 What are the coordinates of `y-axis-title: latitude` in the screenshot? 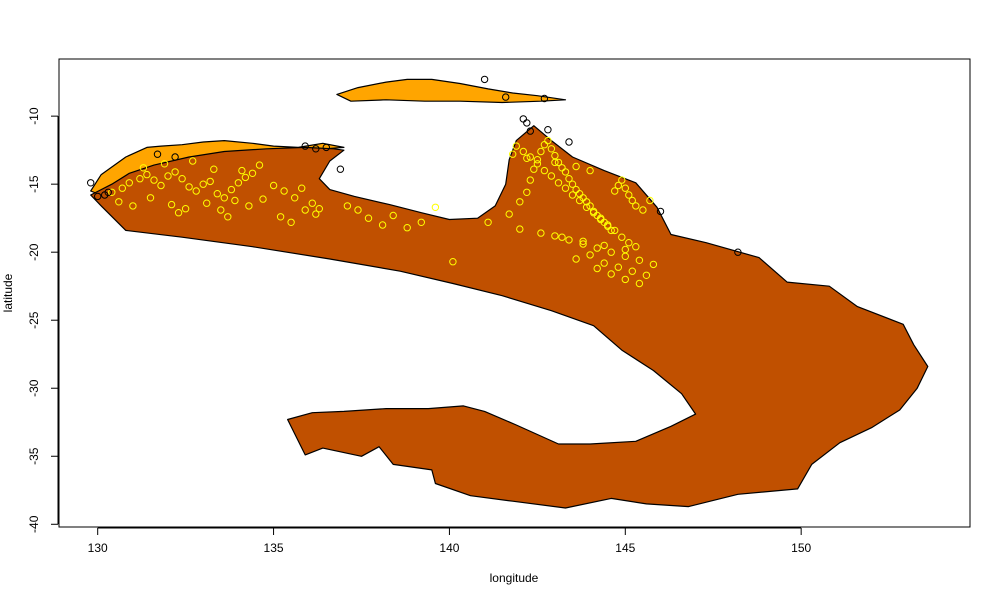 It's located at (8, 292).